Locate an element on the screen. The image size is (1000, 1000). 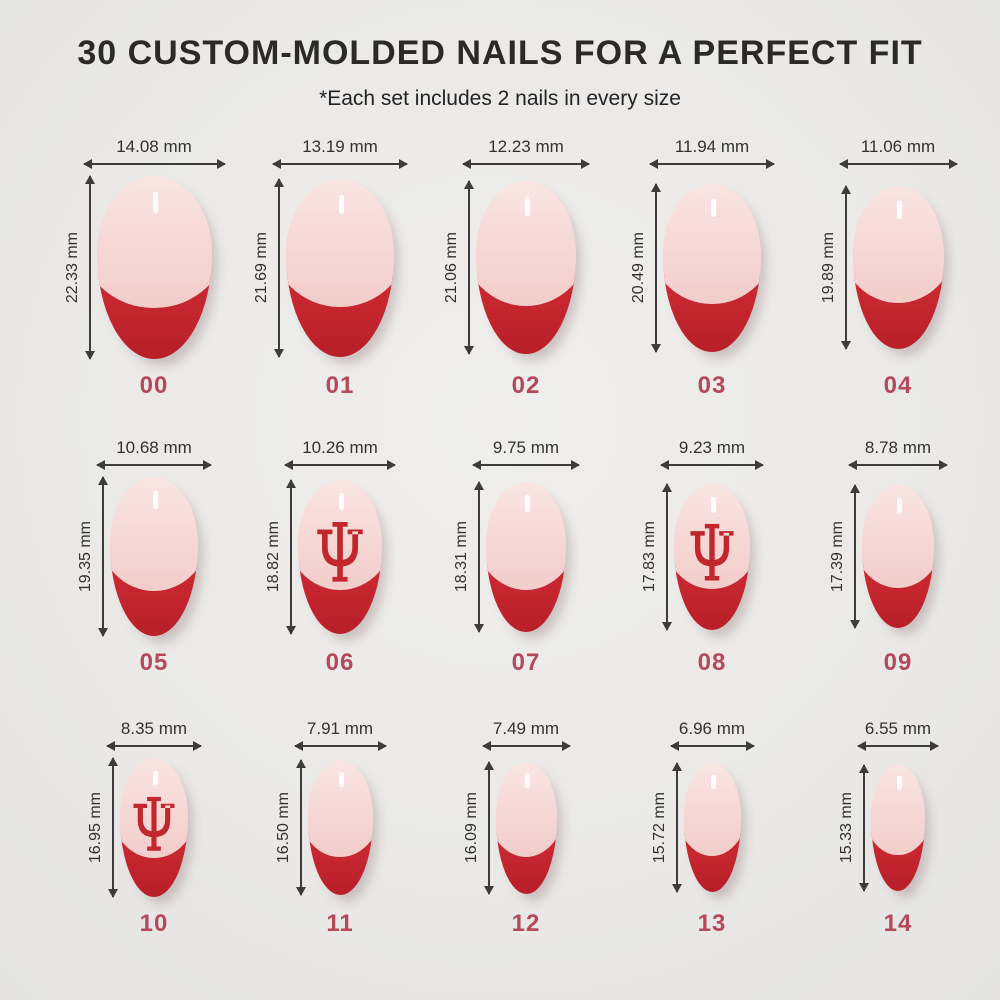
height-label: 16.50 mm is located at coordinates (283, 827).